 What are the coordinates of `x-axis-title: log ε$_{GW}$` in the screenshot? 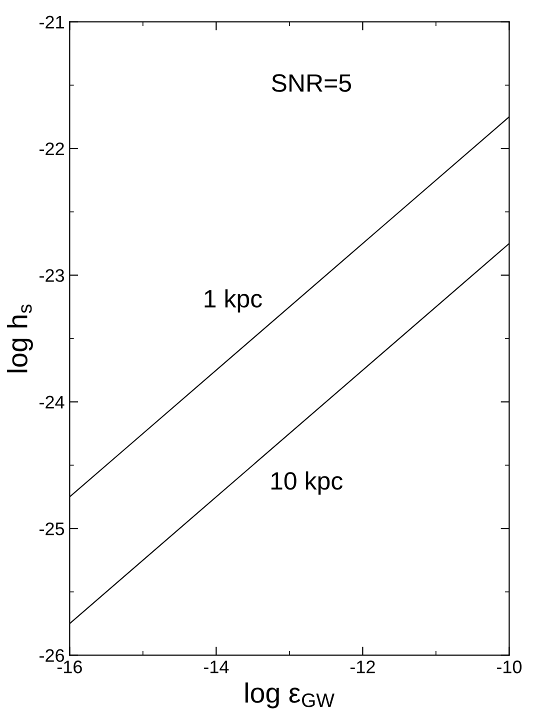 It's located at (289, 695).